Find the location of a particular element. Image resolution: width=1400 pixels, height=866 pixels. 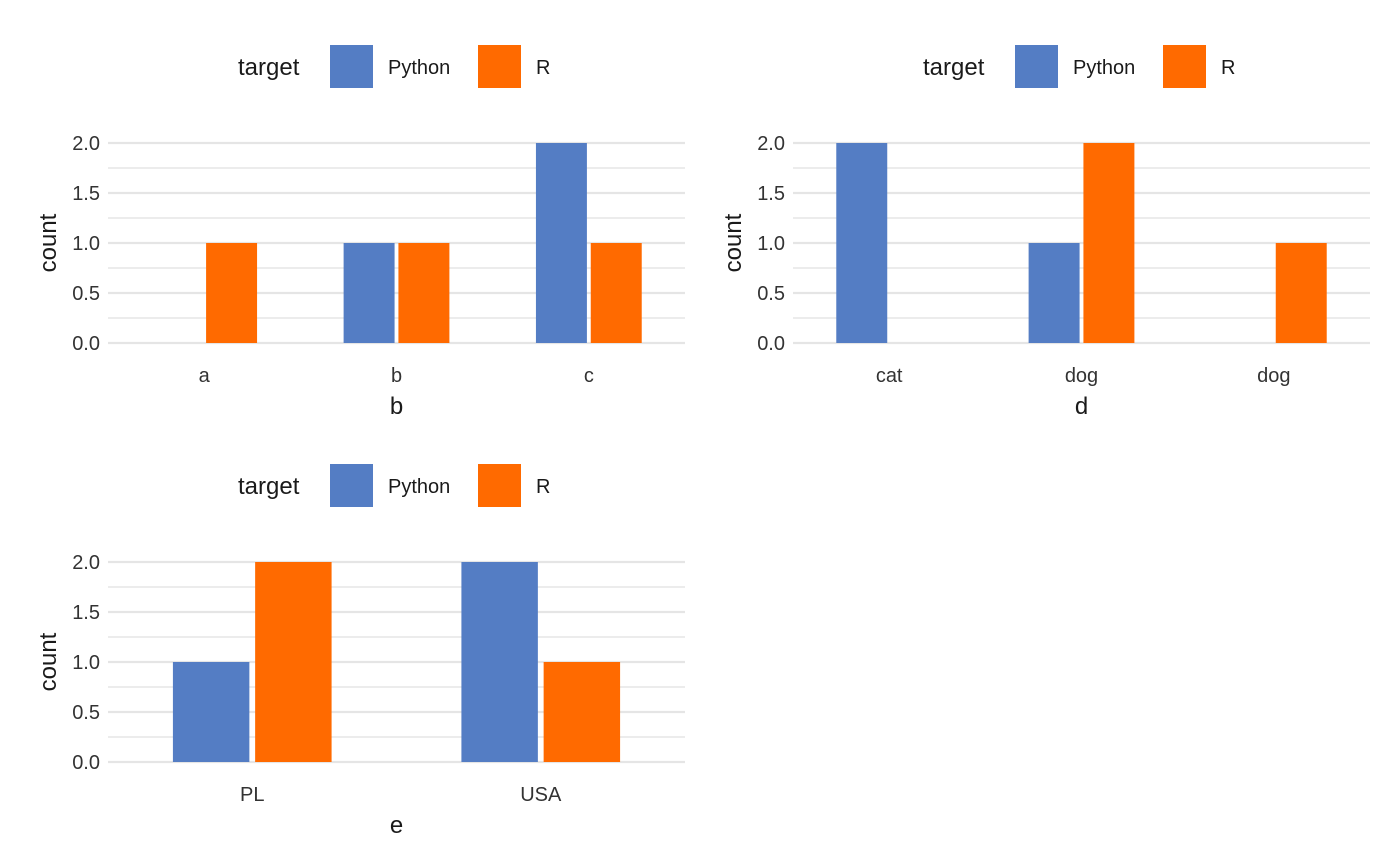

x-tick-label: cat is located at coordinates (889, 376).